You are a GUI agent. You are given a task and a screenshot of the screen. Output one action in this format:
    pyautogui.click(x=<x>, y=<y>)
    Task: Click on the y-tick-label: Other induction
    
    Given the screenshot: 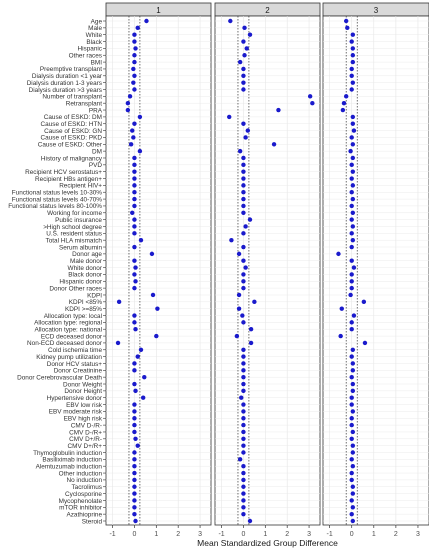 What is the action you would take?
    pyautogui.click(x=81, y=473)
    